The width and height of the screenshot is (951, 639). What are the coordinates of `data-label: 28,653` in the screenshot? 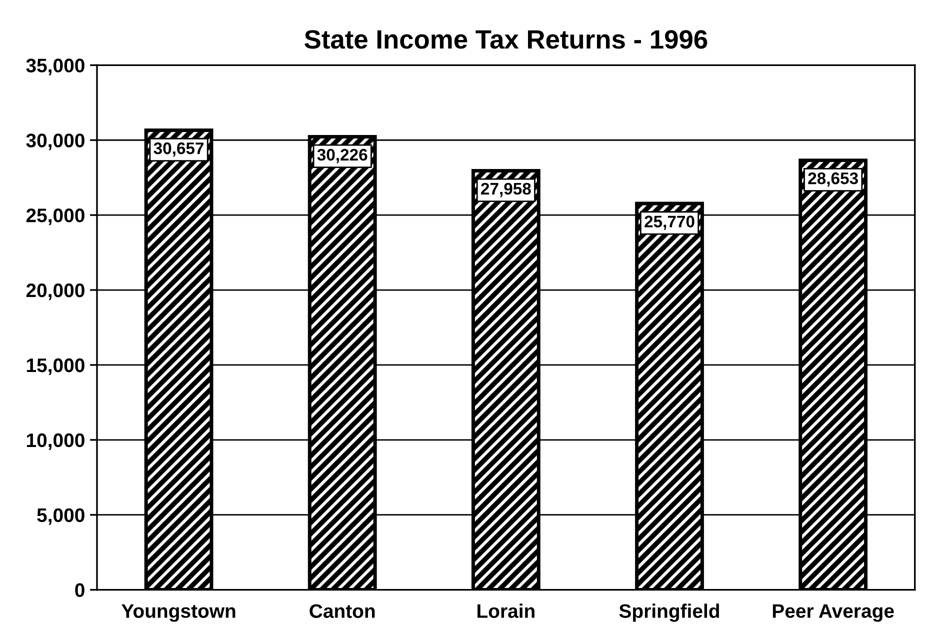 It's located at (833, 179).